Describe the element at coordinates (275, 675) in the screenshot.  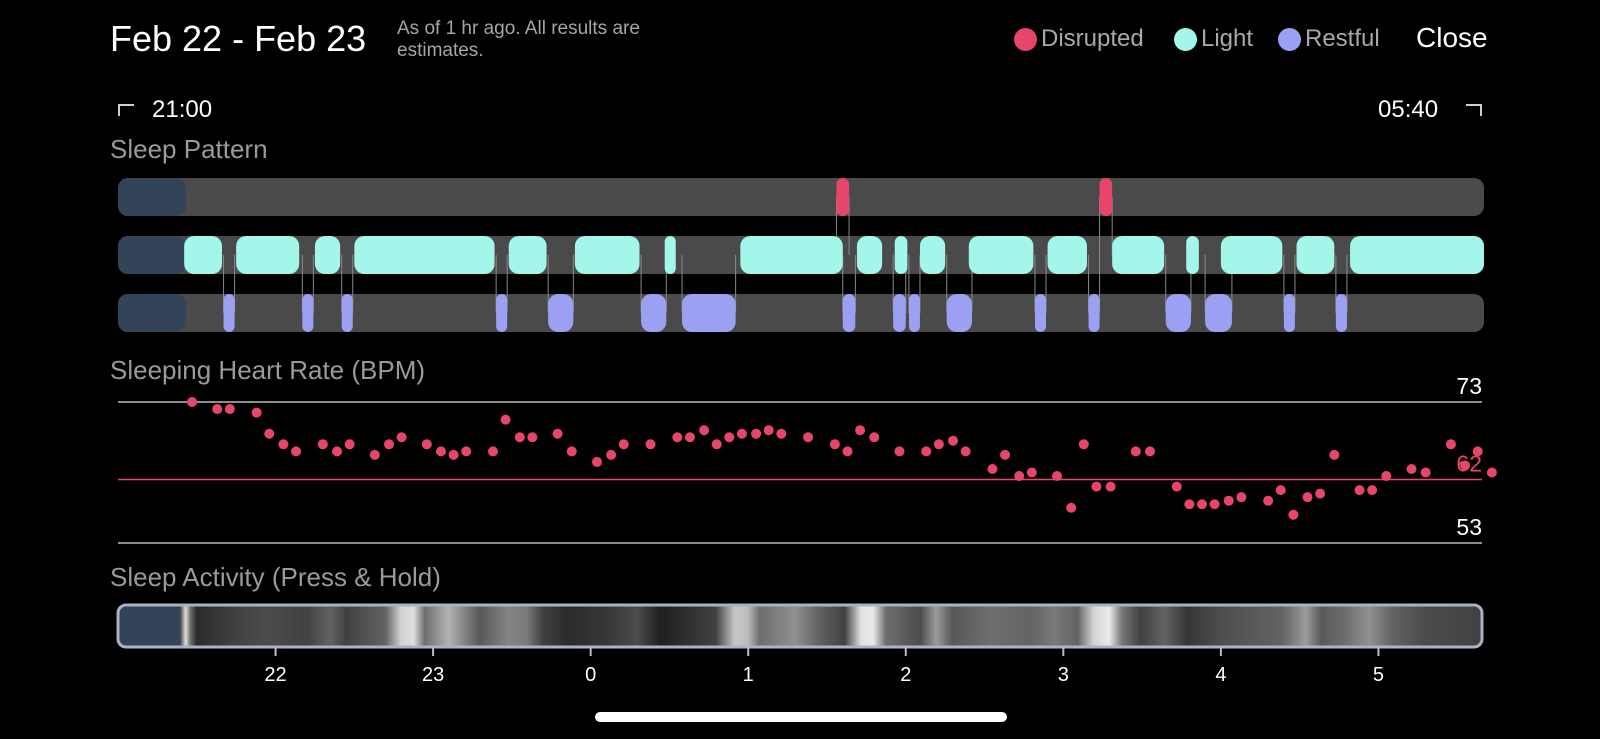
I see `x-tick-label: 22` at that location.